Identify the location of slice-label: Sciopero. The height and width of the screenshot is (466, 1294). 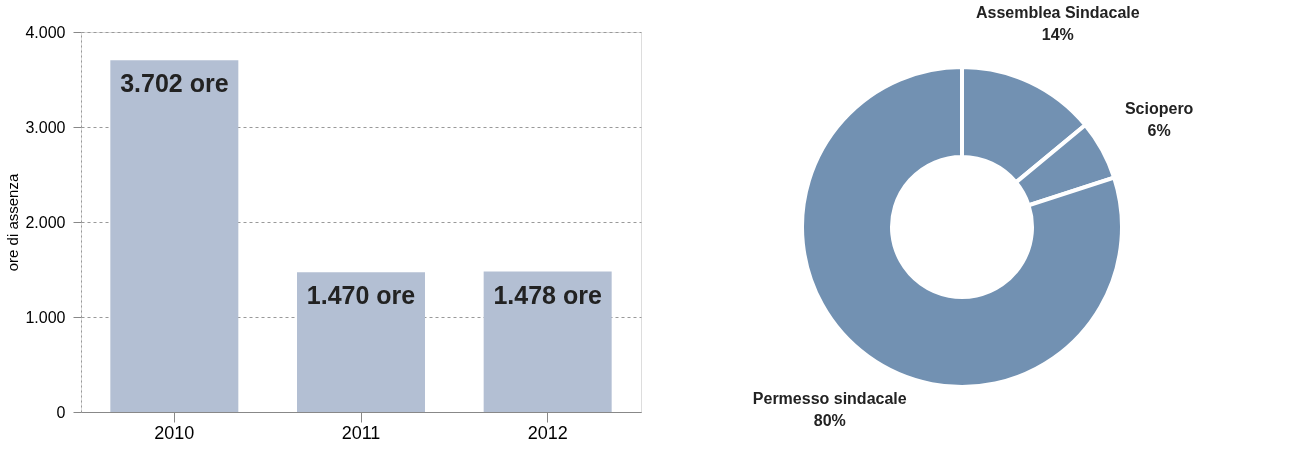
(1159, 108).